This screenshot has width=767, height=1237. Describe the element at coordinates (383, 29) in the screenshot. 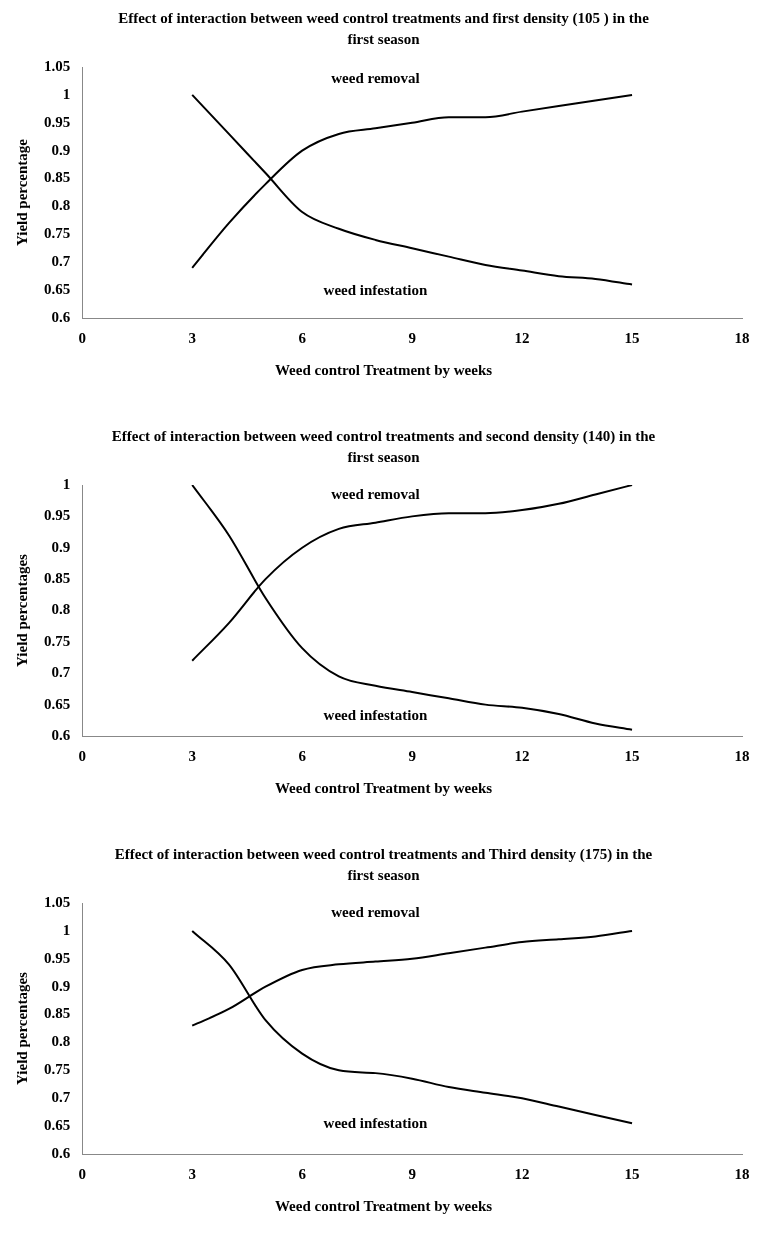

I see `chart-title: Effect of interaction between weed control treatments and first density (105 ) in the first season` at that location.